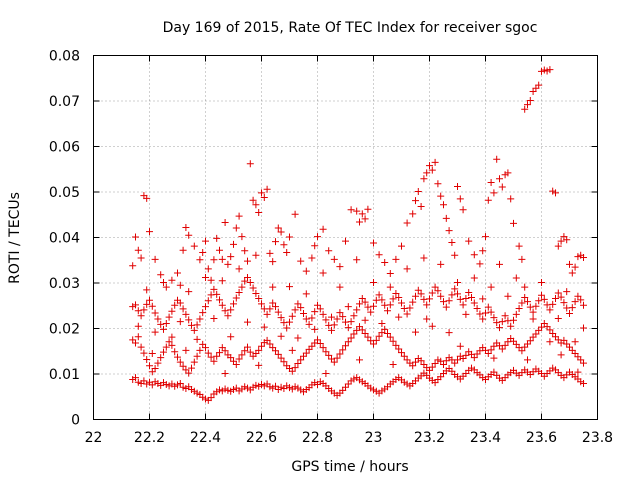 Image resolution: width=640 pixels, height=480 pixels. What do you see at coordinates (64, 193) in the screenshot?
I see `y-tick-label: 0.05` at bounding box center [64, 193].